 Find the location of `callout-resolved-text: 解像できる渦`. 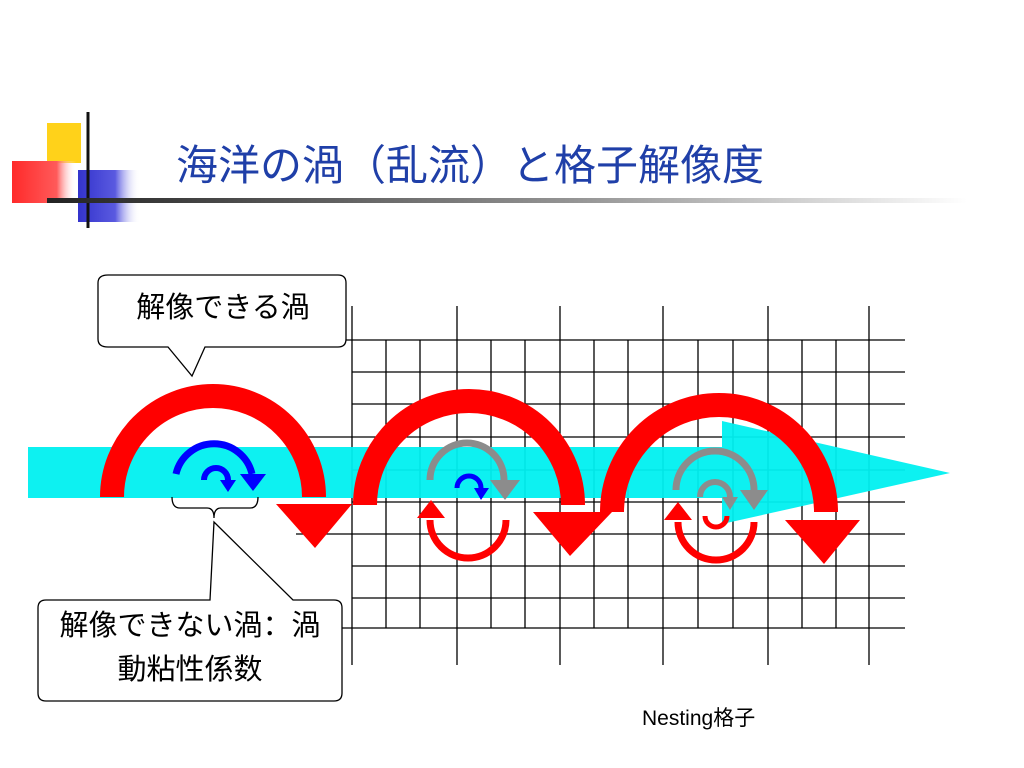

callout-resolved-text: 解像できる渦 is located at coordinates (223, 310).